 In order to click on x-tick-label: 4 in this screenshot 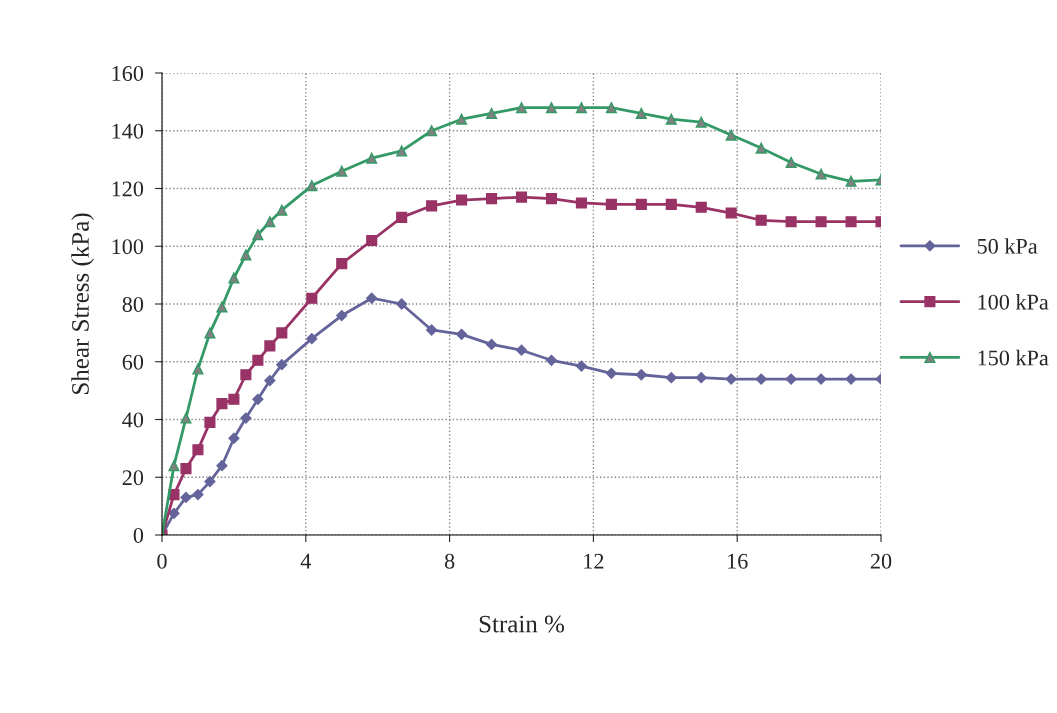, I will do `click(306, 561)`.